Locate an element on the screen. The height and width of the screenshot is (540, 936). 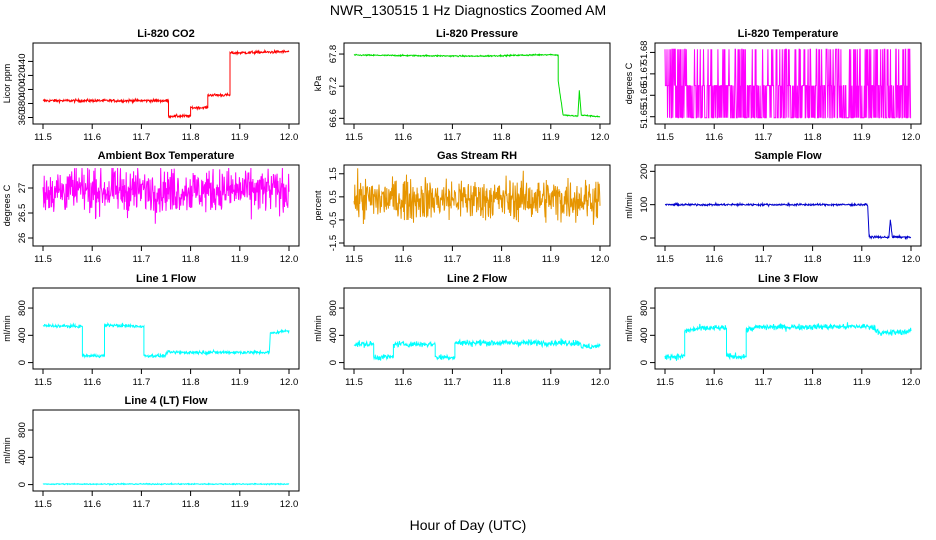
y-tick-label: 51.68 is located at coordinates (644, 53).